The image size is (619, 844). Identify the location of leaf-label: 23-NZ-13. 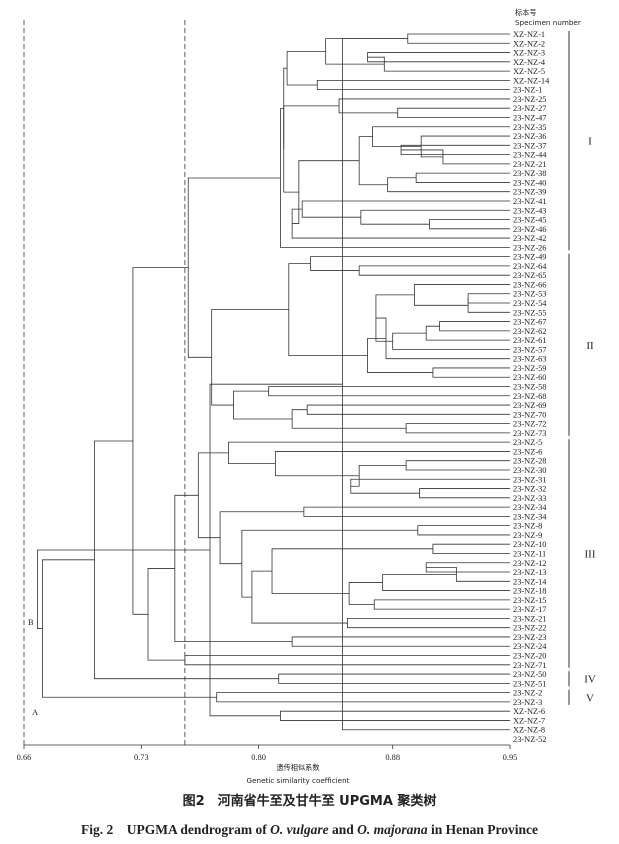
(530, 572).